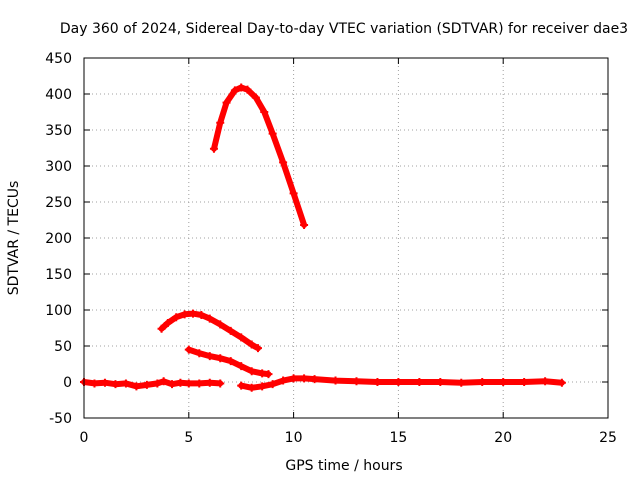 The image size is (640, 480). I want to click on y-tick-label: 50, so click(63, 347).